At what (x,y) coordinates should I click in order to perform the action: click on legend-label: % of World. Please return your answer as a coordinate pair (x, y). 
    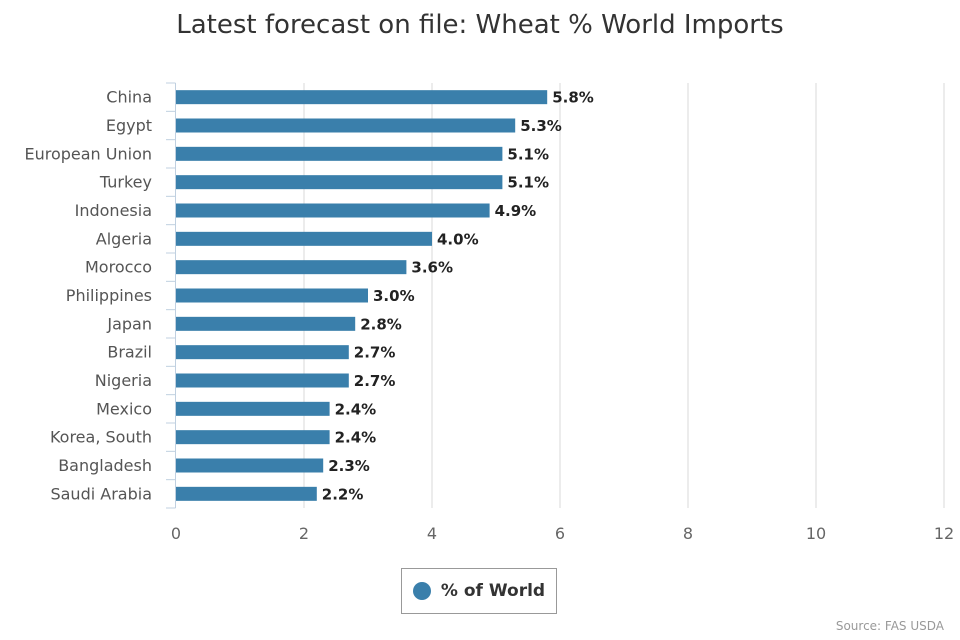
    Looking at the image, I should click on (493, 591).